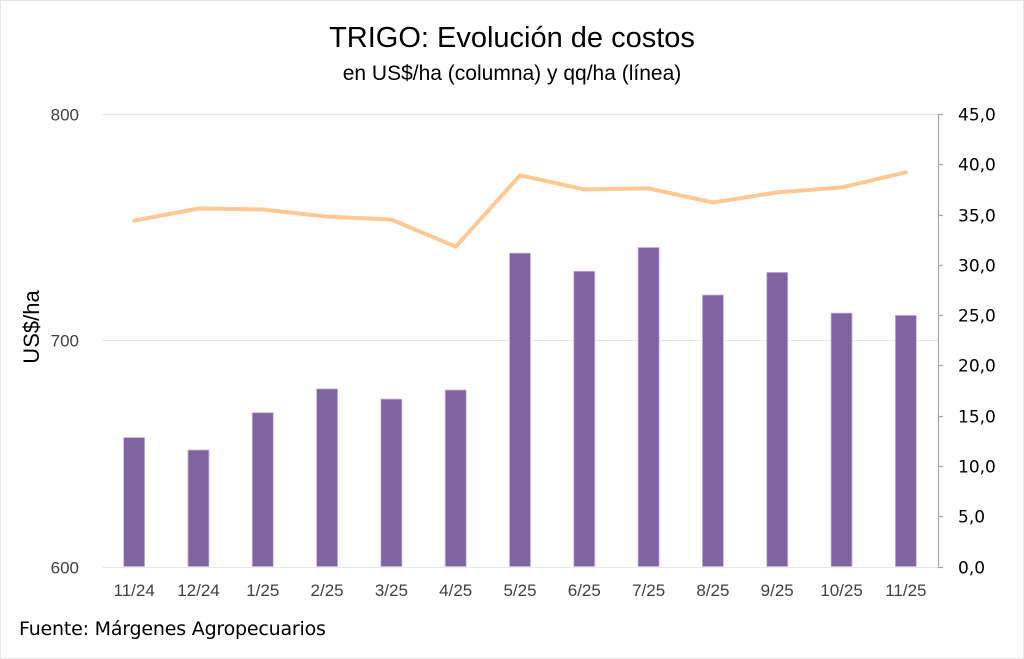 Image resolution: width=1024 pixels, height=659 pixels. Describe the element at coordinates (841, 590) in the screenshot. I see `x-tick-label: 10/25` at that location.